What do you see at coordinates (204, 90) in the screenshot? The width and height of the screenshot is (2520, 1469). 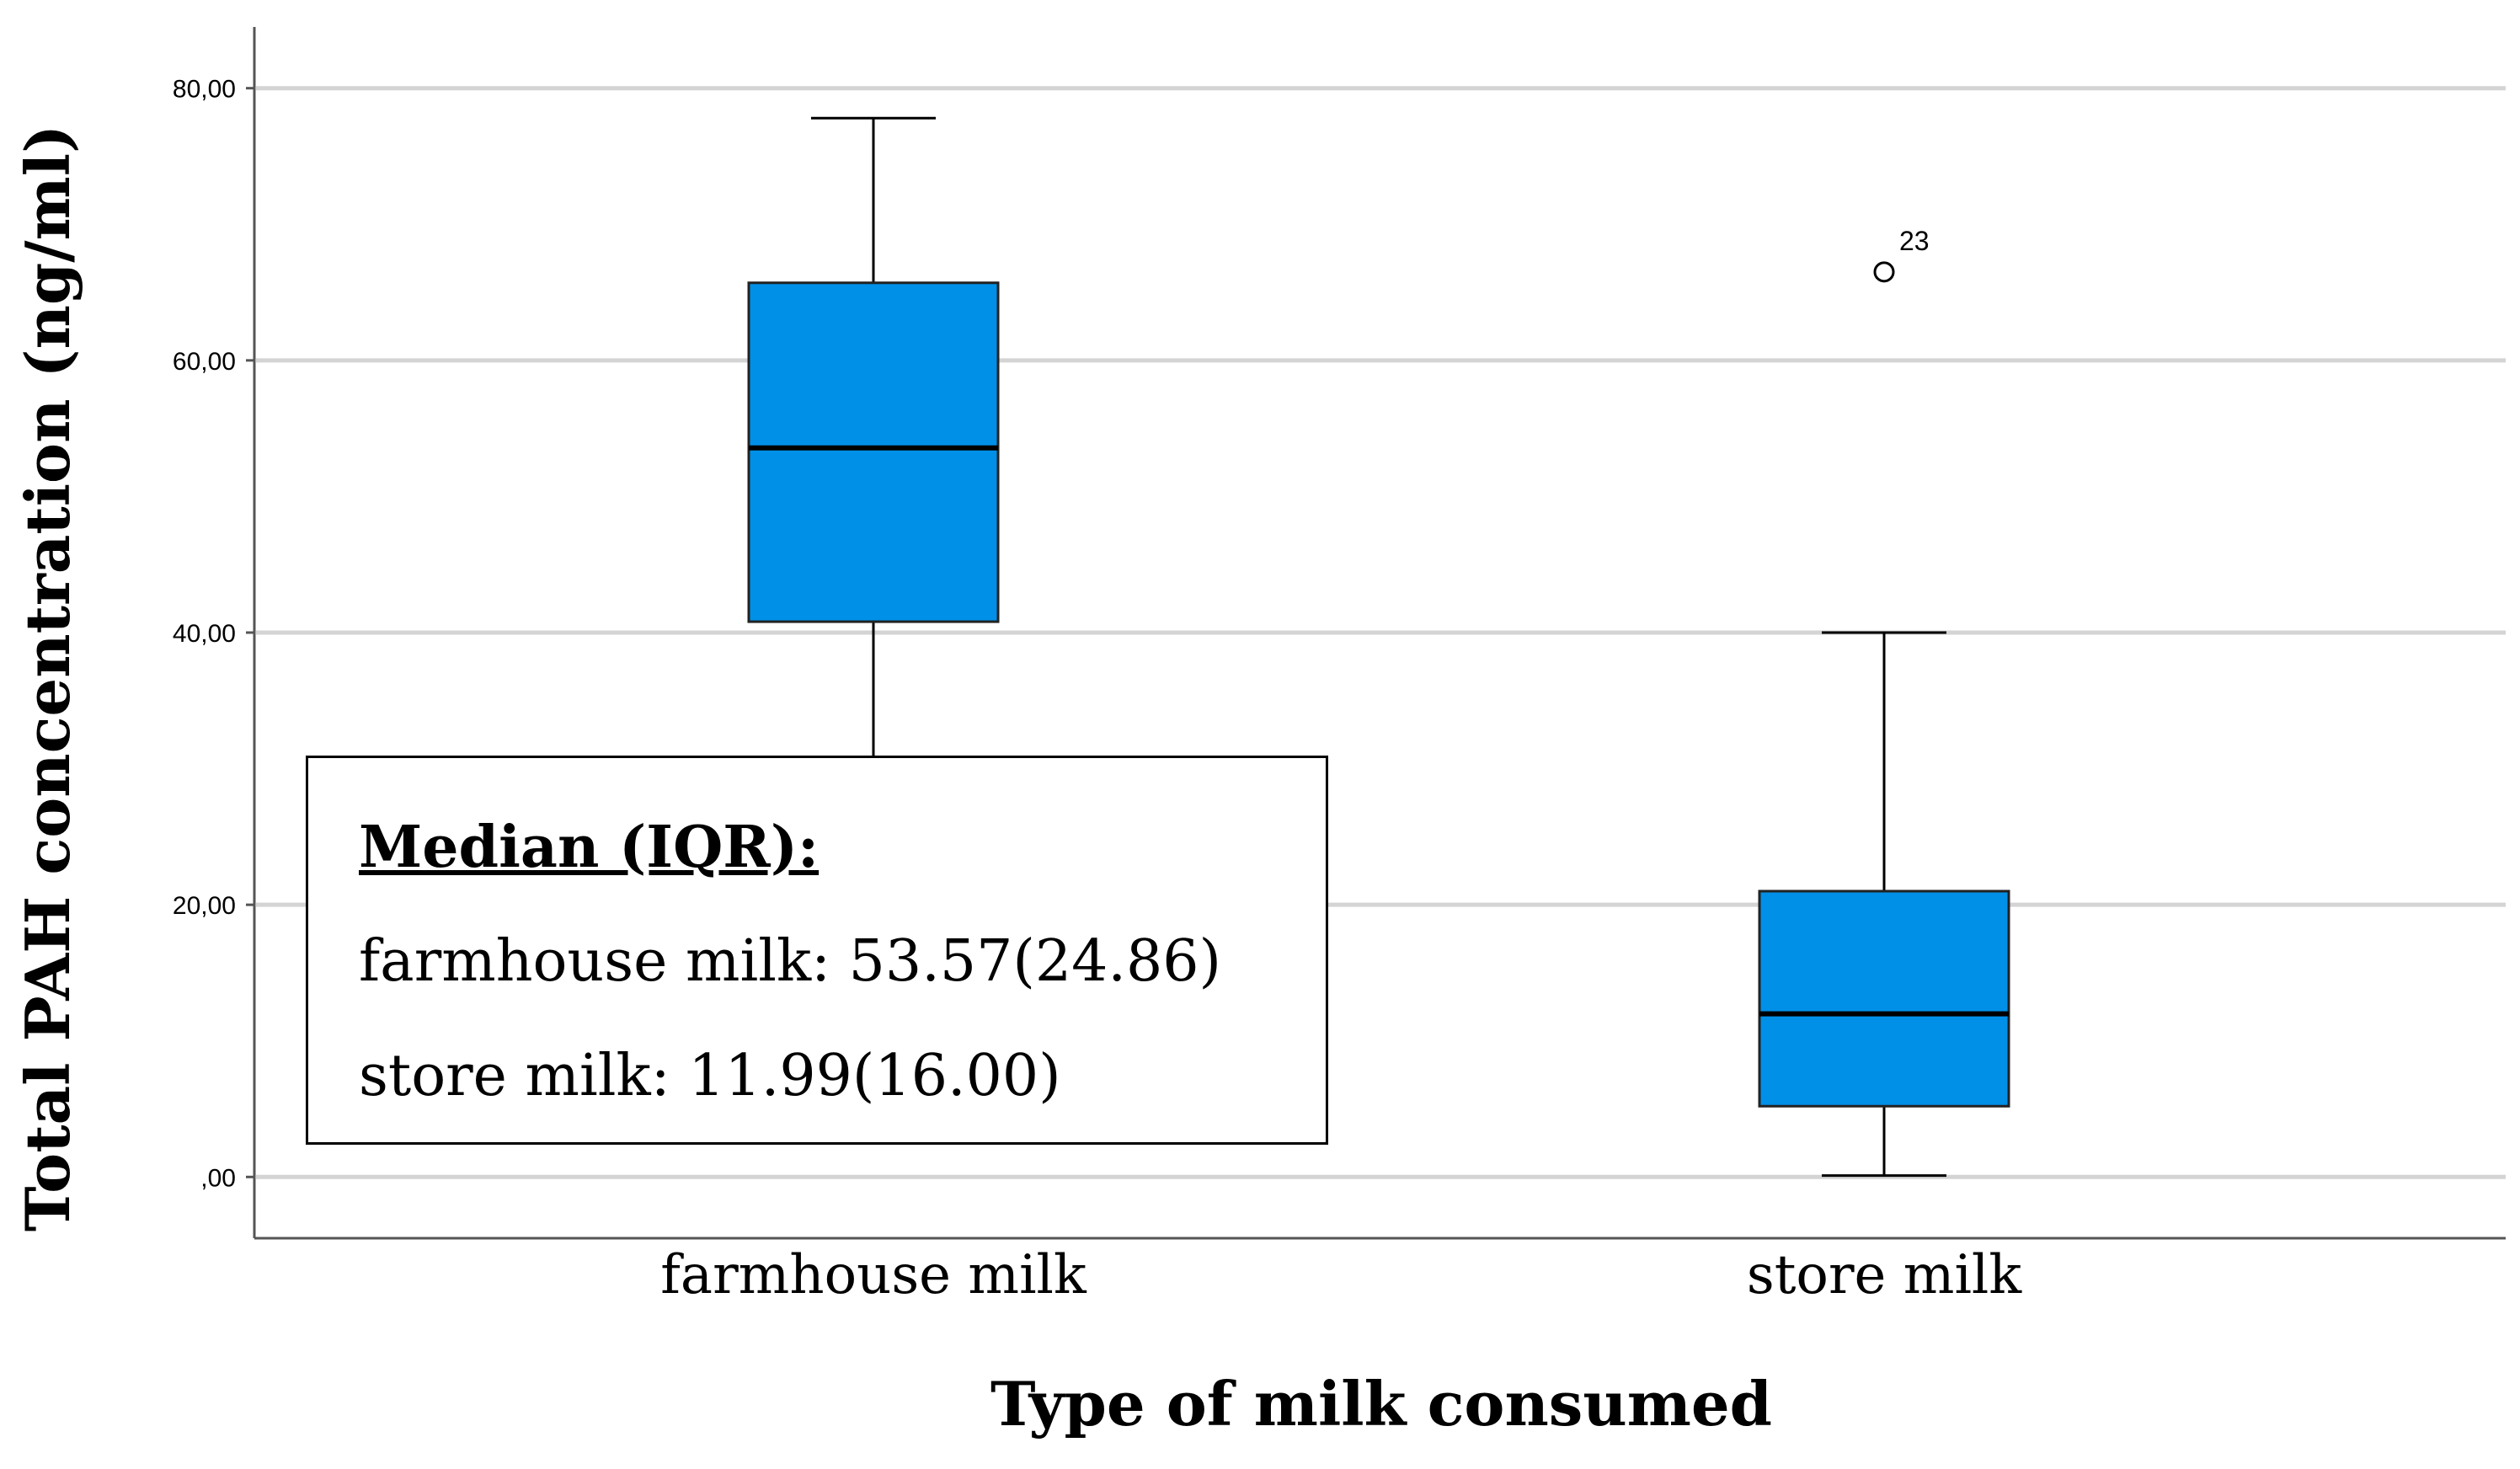 I see `y-tick-label-4: 80,00` at bounding box center [204, 90].